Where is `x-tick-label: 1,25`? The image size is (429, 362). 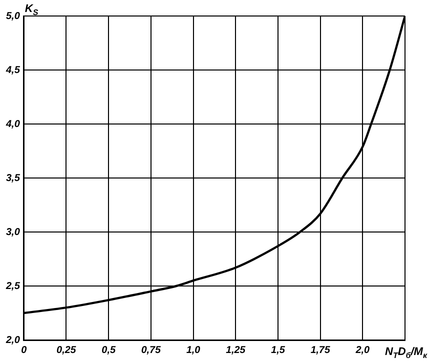
x-tick-label: 1,25 is located at coordinates (236, 350).